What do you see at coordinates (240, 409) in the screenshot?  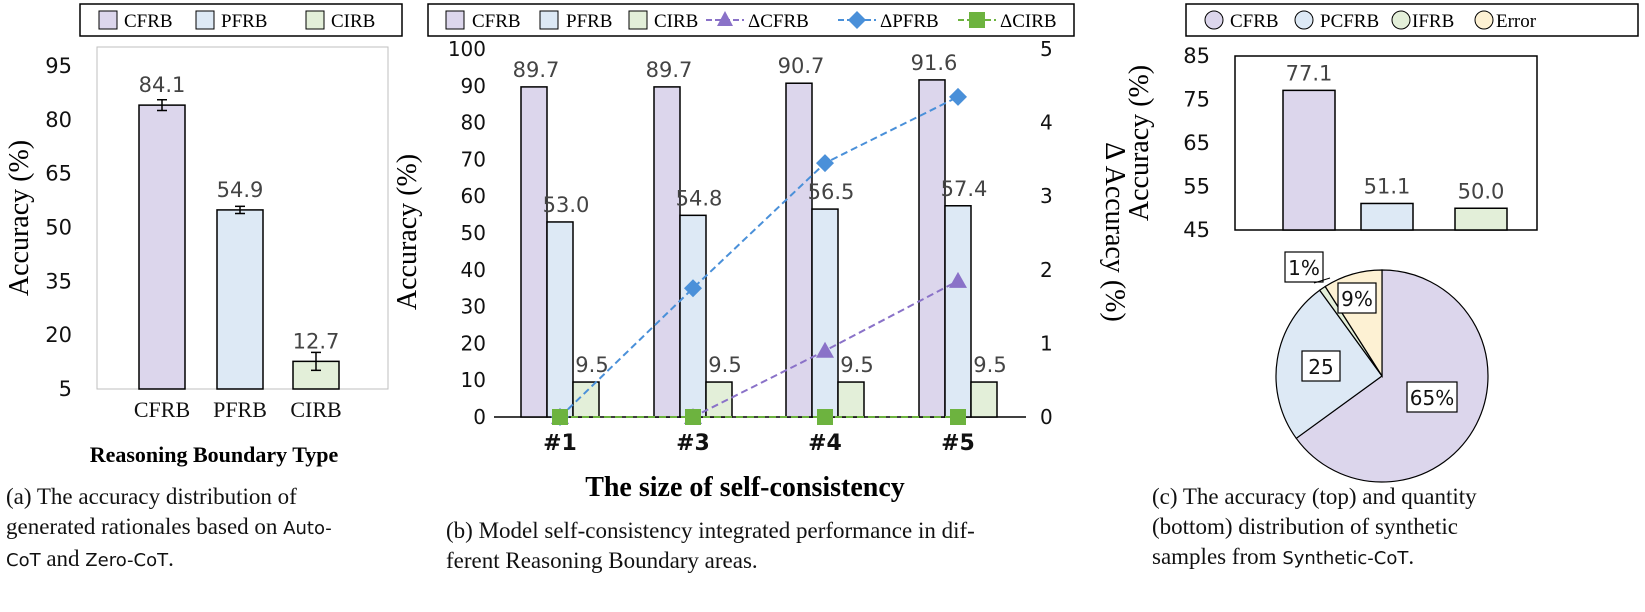 I see `x-tick-label-a: PFRB` at bounding box center [240, 409].